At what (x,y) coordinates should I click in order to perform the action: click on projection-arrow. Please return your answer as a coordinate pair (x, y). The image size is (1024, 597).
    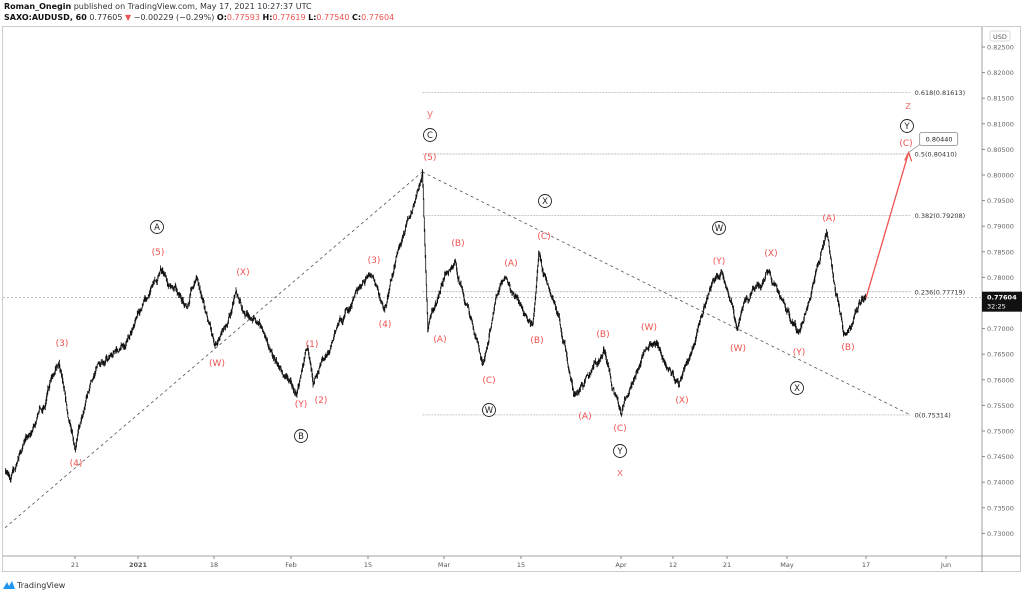
    Looking at the image, I should click on (887, 225).